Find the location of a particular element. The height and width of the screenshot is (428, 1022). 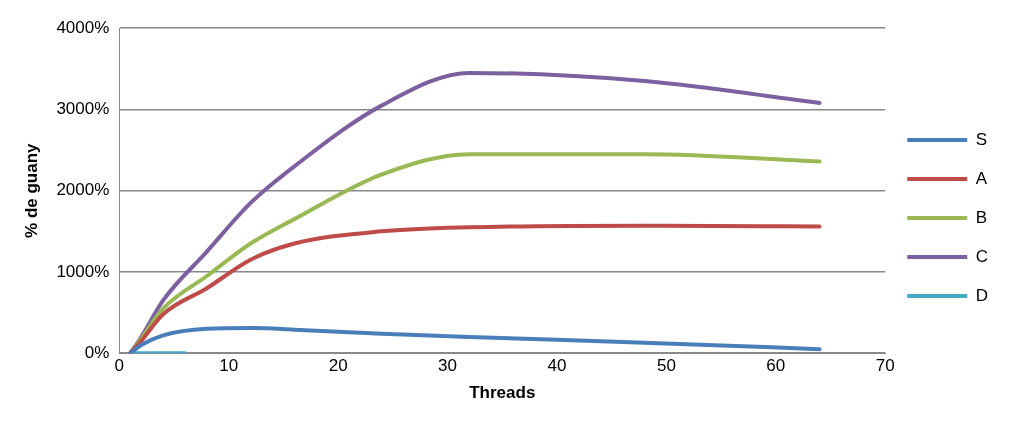

legend-label: D is located at coordinates (981, 295).